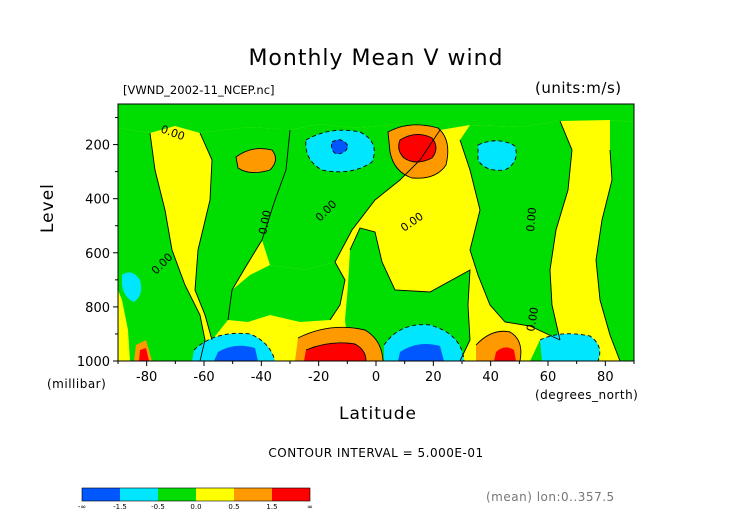 The height and width of the screenshot is (532, 752). I want to click on cyan-blob-lower-north, so click(570, 347).